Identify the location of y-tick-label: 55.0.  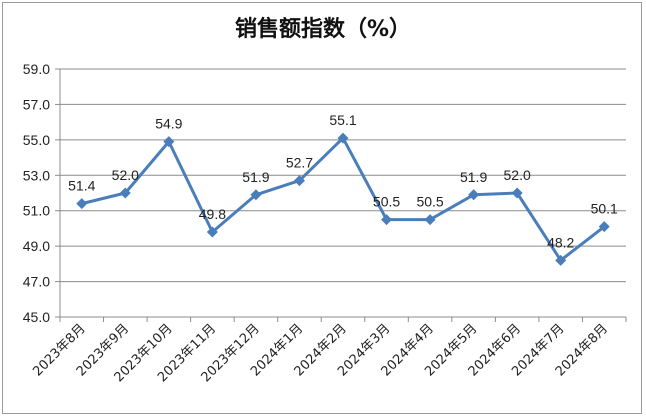
(36, 140).